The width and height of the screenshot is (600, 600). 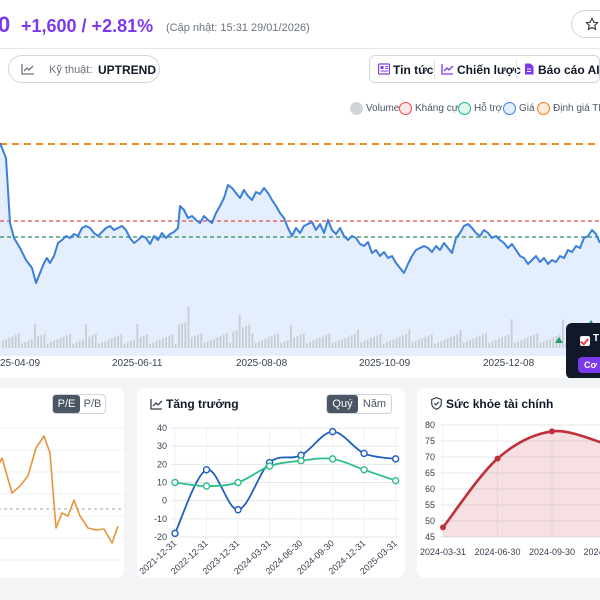 I want to click on current-price: 0, so click(x=5, y=24).